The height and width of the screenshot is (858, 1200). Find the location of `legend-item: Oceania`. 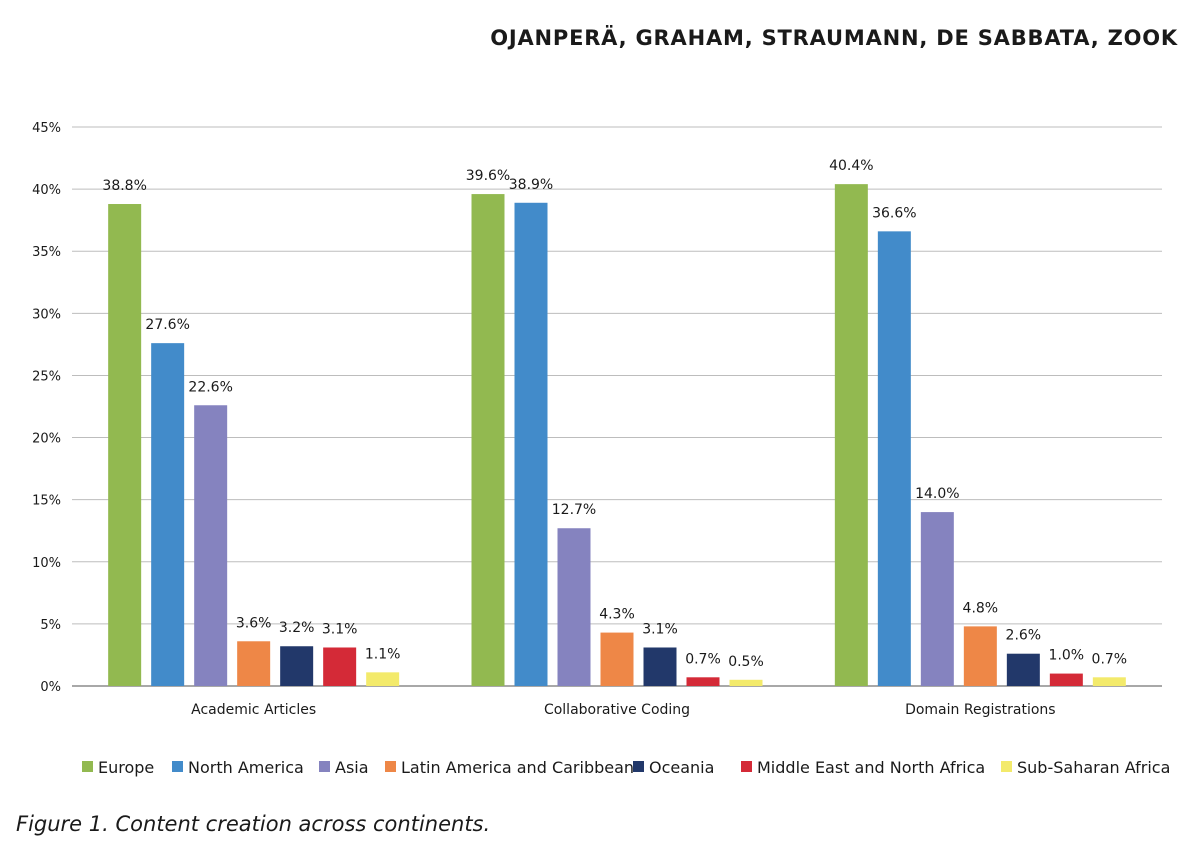

legend-item: Oceania is located at coordinates (673, 767).